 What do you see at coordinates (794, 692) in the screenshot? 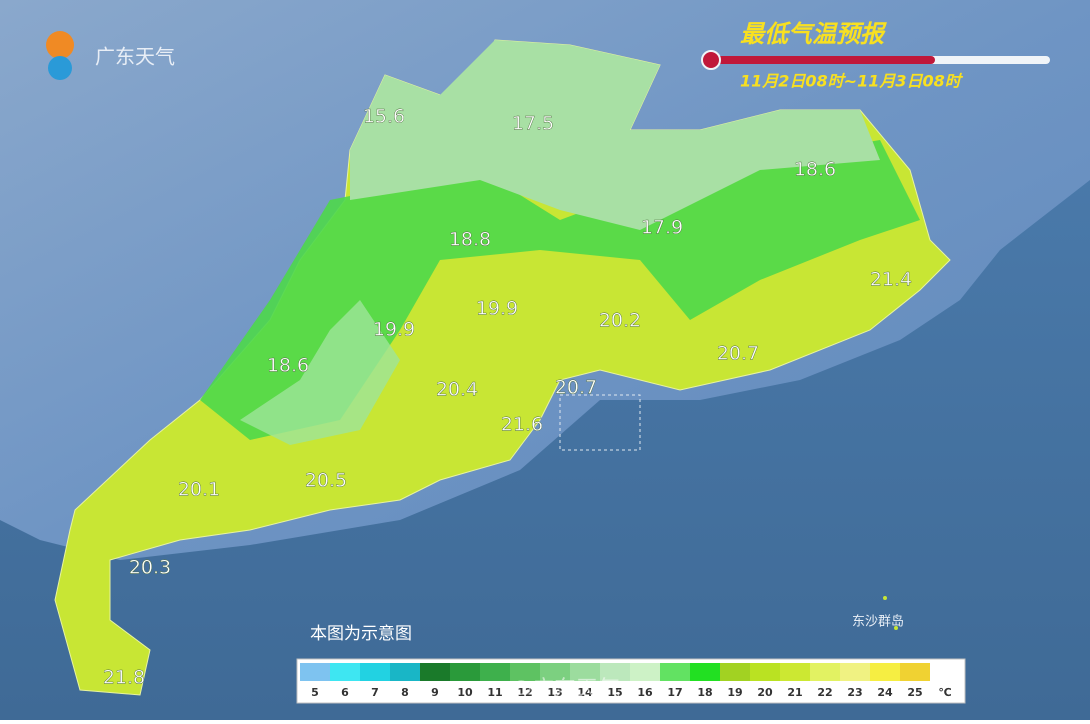
I see `legend-label: 21` at bounding box center [794, 692].